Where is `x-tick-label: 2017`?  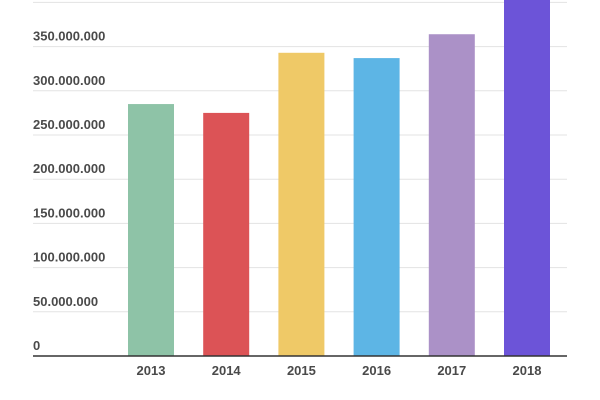
x-tick-label: 2017 is located at coordinates (451, 370).